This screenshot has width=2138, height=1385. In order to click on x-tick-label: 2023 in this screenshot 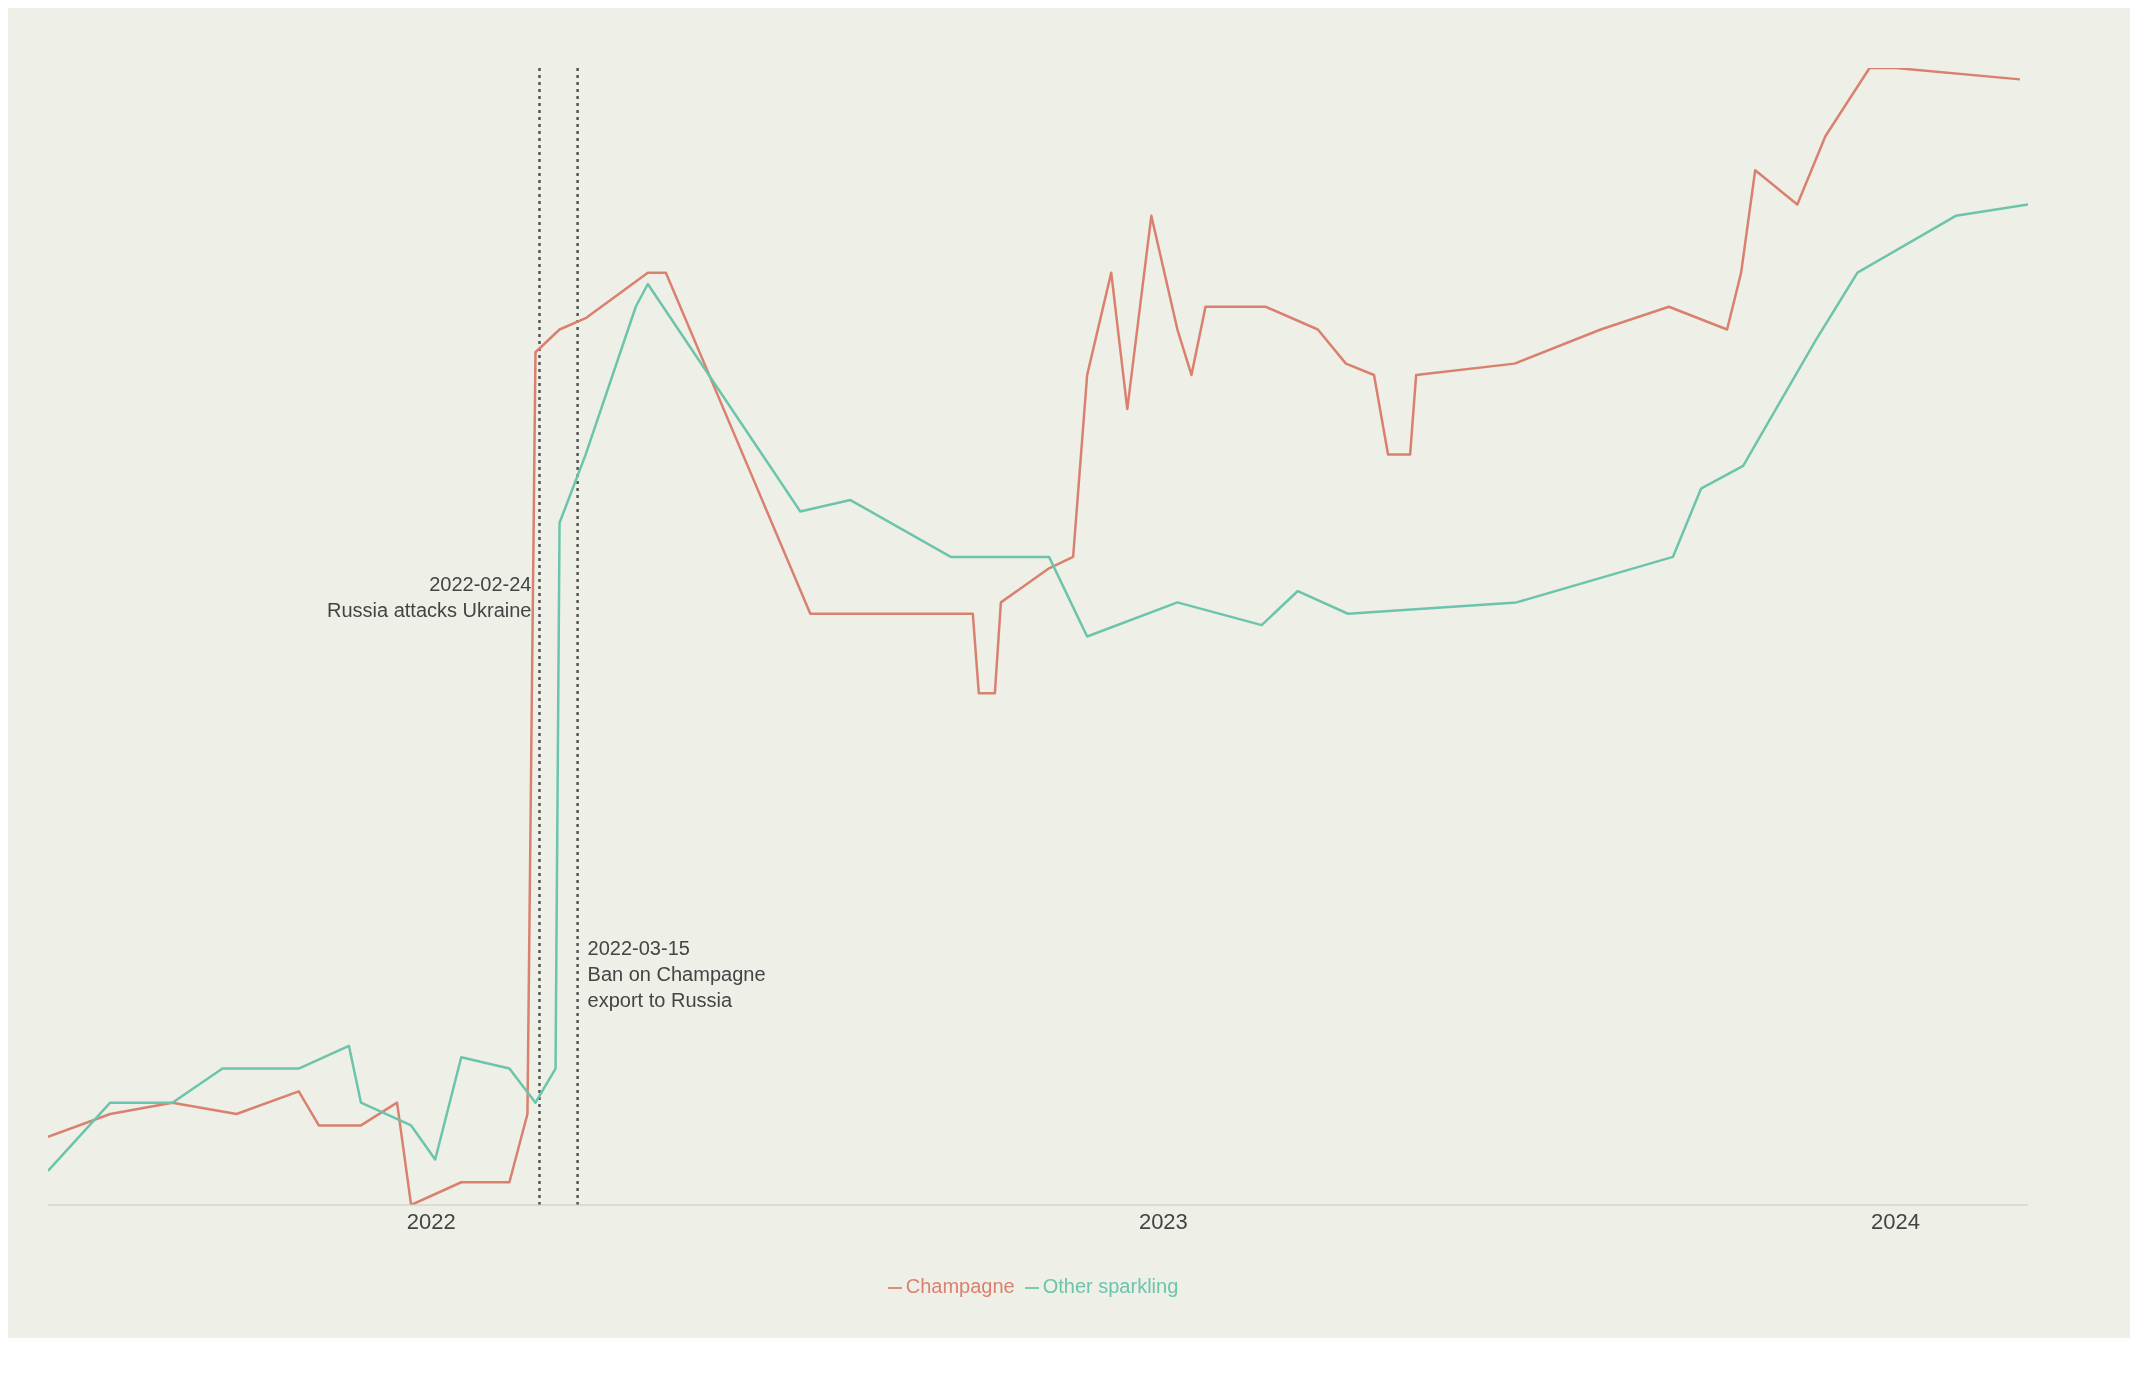, I will do `click(1163, 1221)`.